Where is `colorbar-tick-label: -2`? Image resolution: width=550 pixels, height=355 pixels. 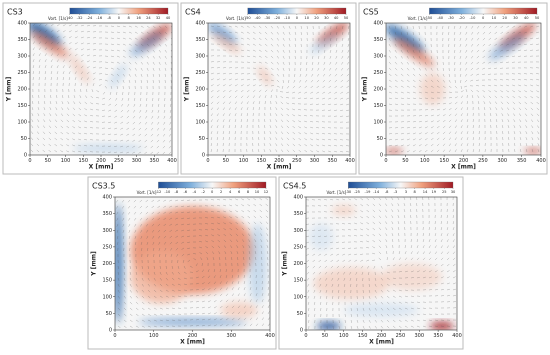 colorbar-tick-label: -2 is located at coordinates (203, 192).